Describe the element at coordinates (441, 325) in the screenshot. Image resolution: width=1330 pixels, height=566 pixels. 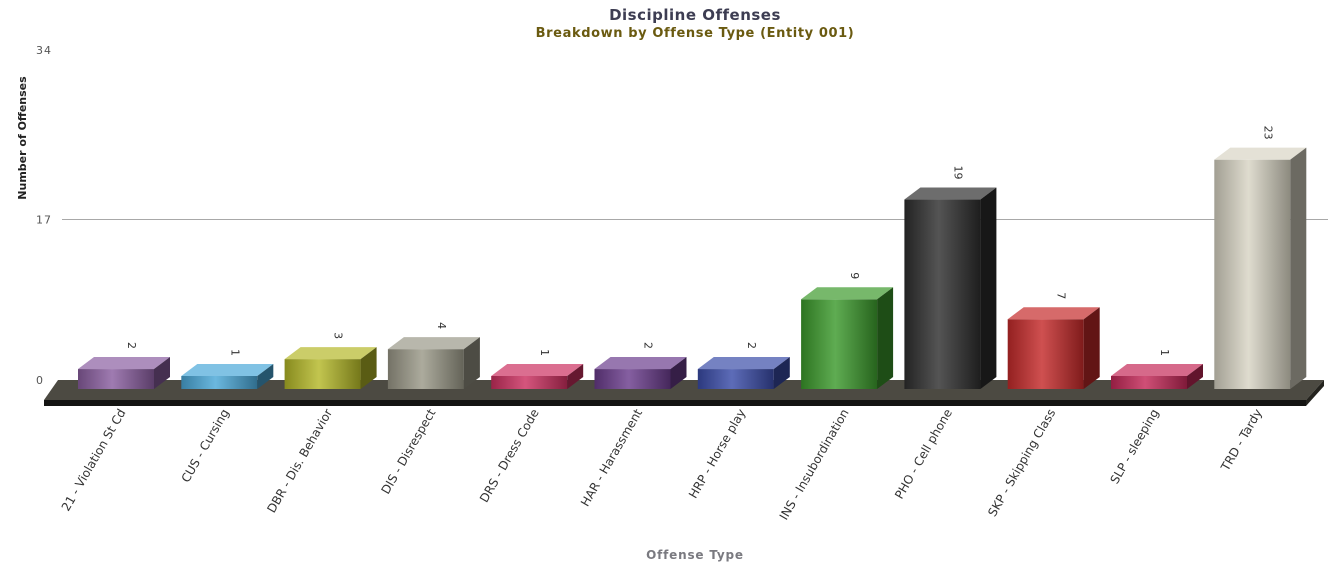
I see `bar-value-label: 4` at that location.